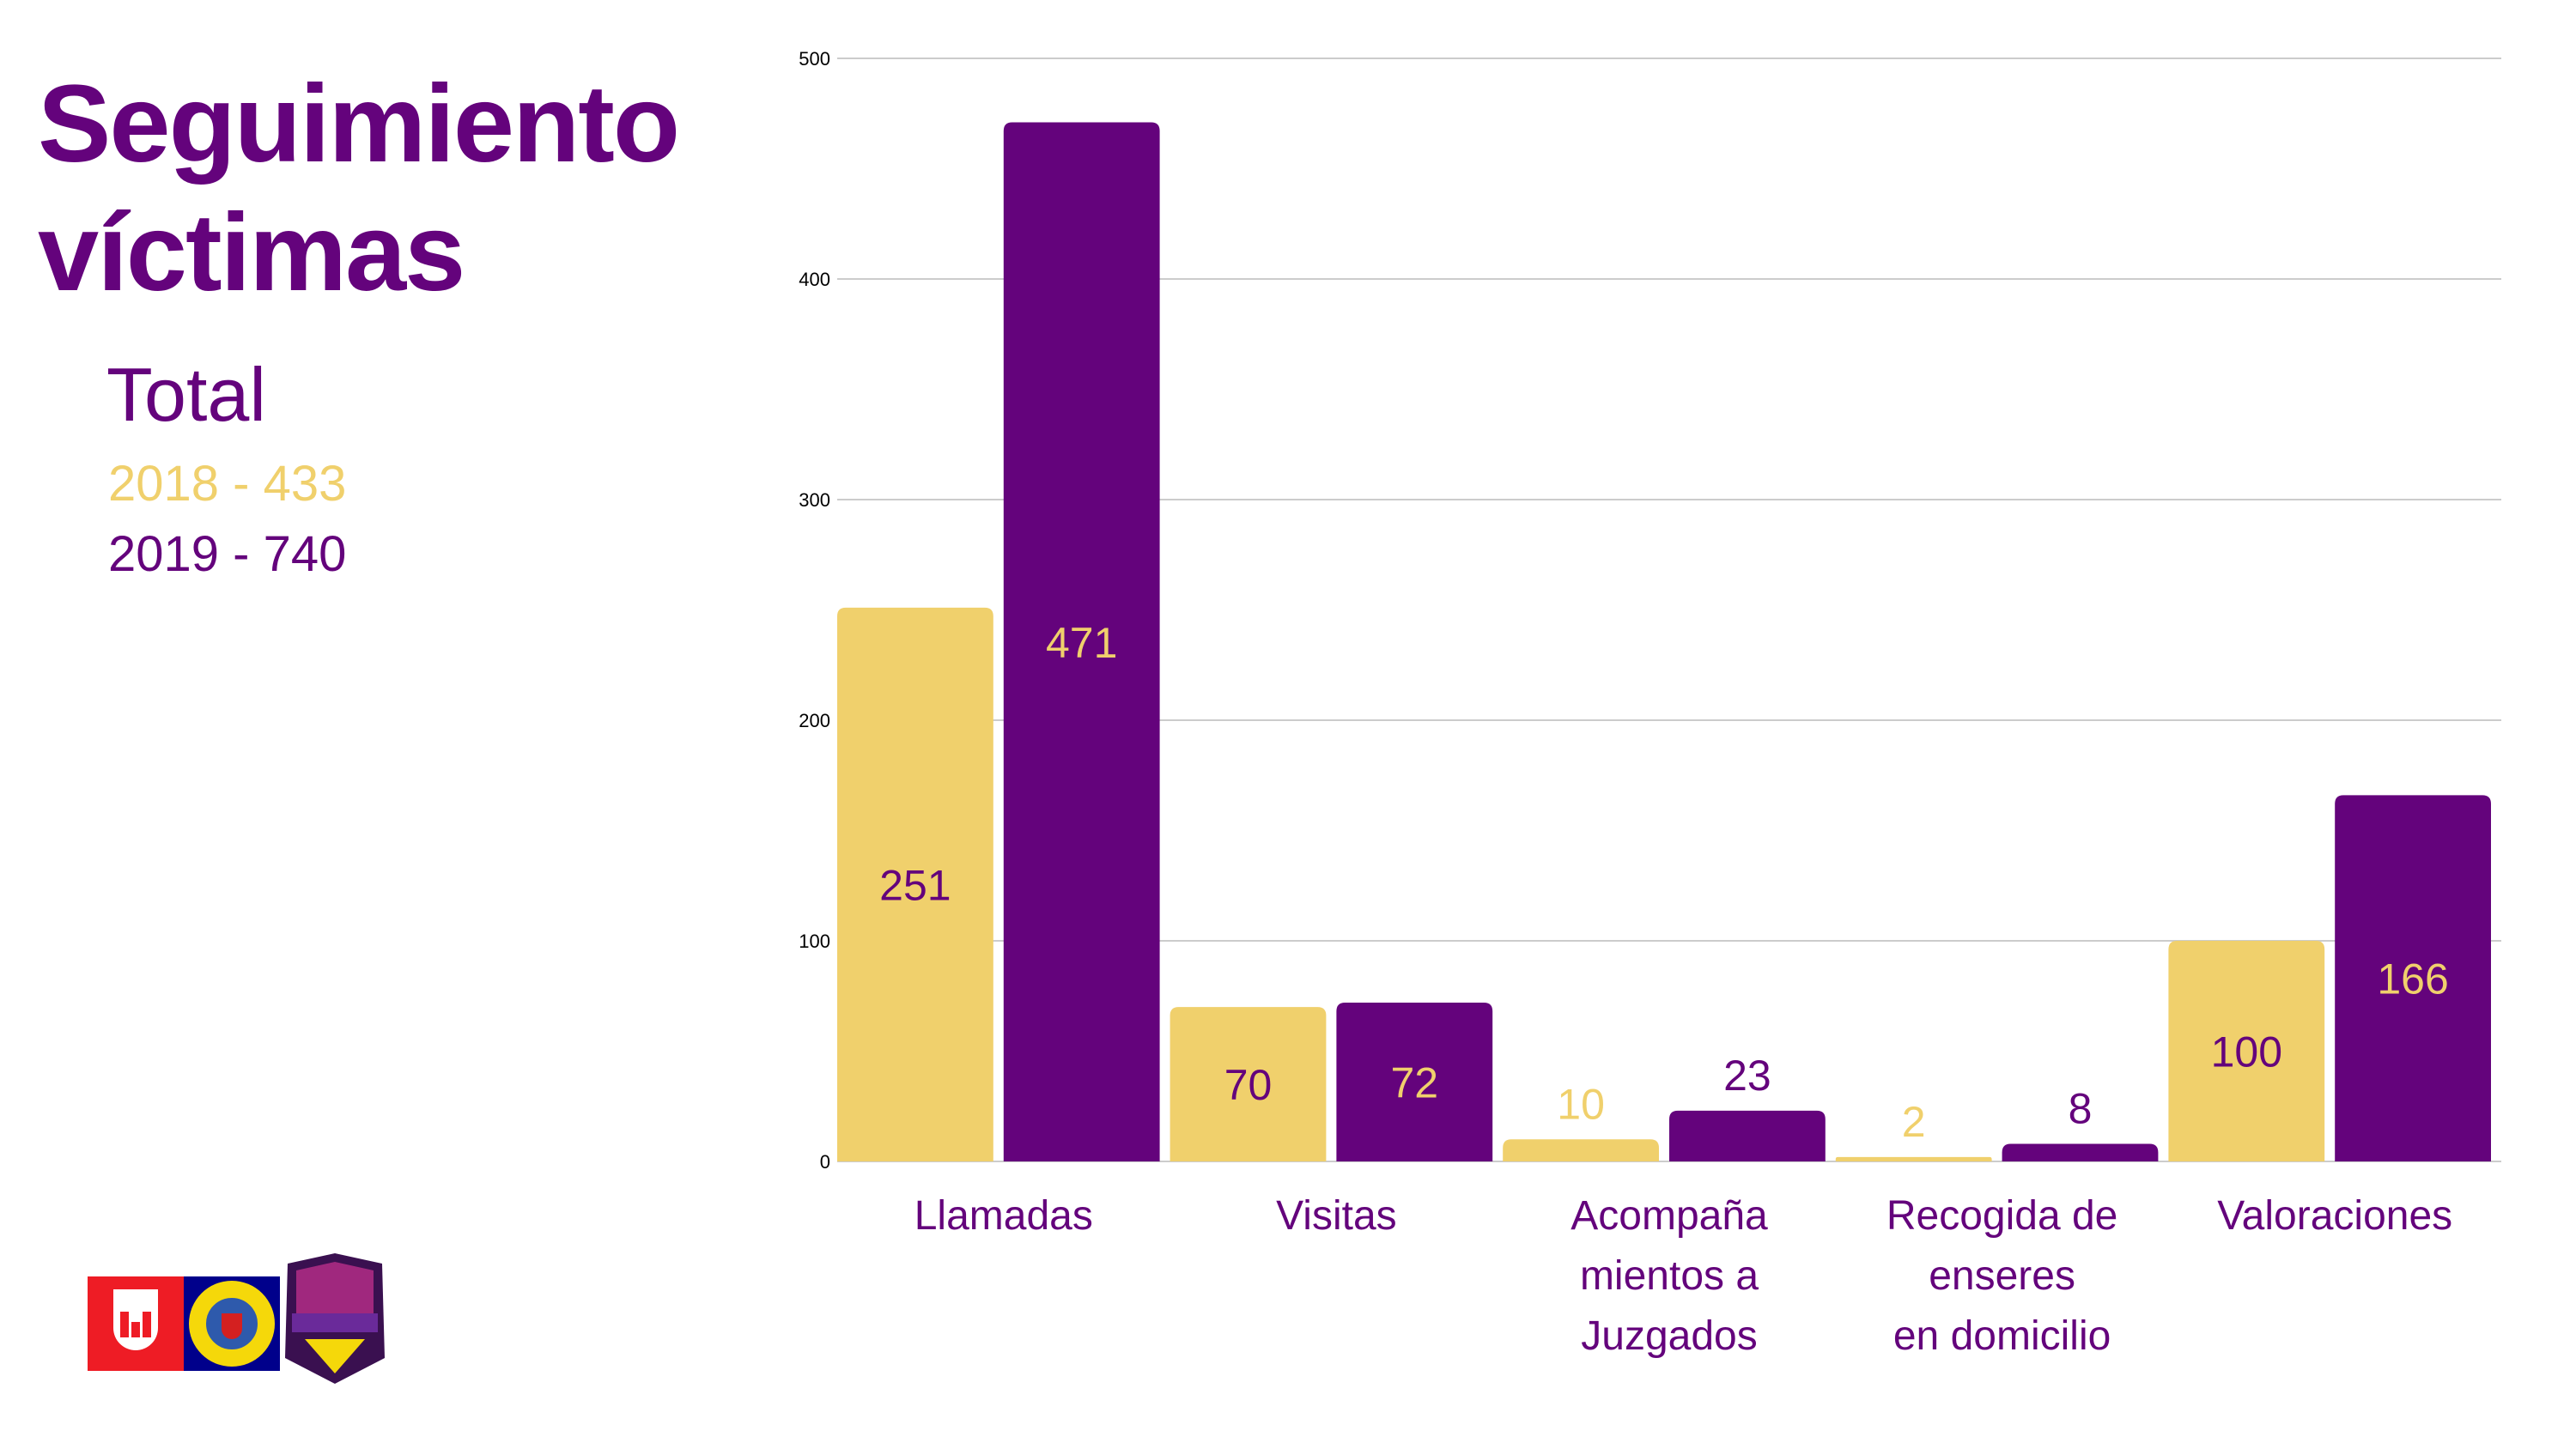 This screenshot has width=2576, height=1449. I want to click on unidad-logo, so click(335, 1318).